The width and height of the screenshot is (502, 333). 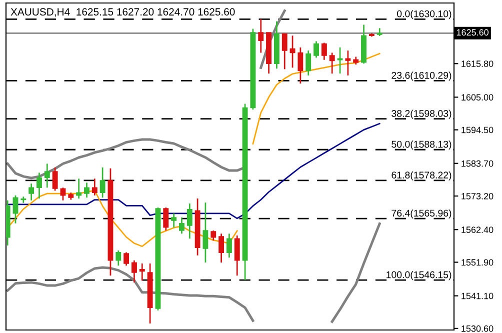 I want to click on y-tick-label: 1551.90, so click(x=478, y=262).